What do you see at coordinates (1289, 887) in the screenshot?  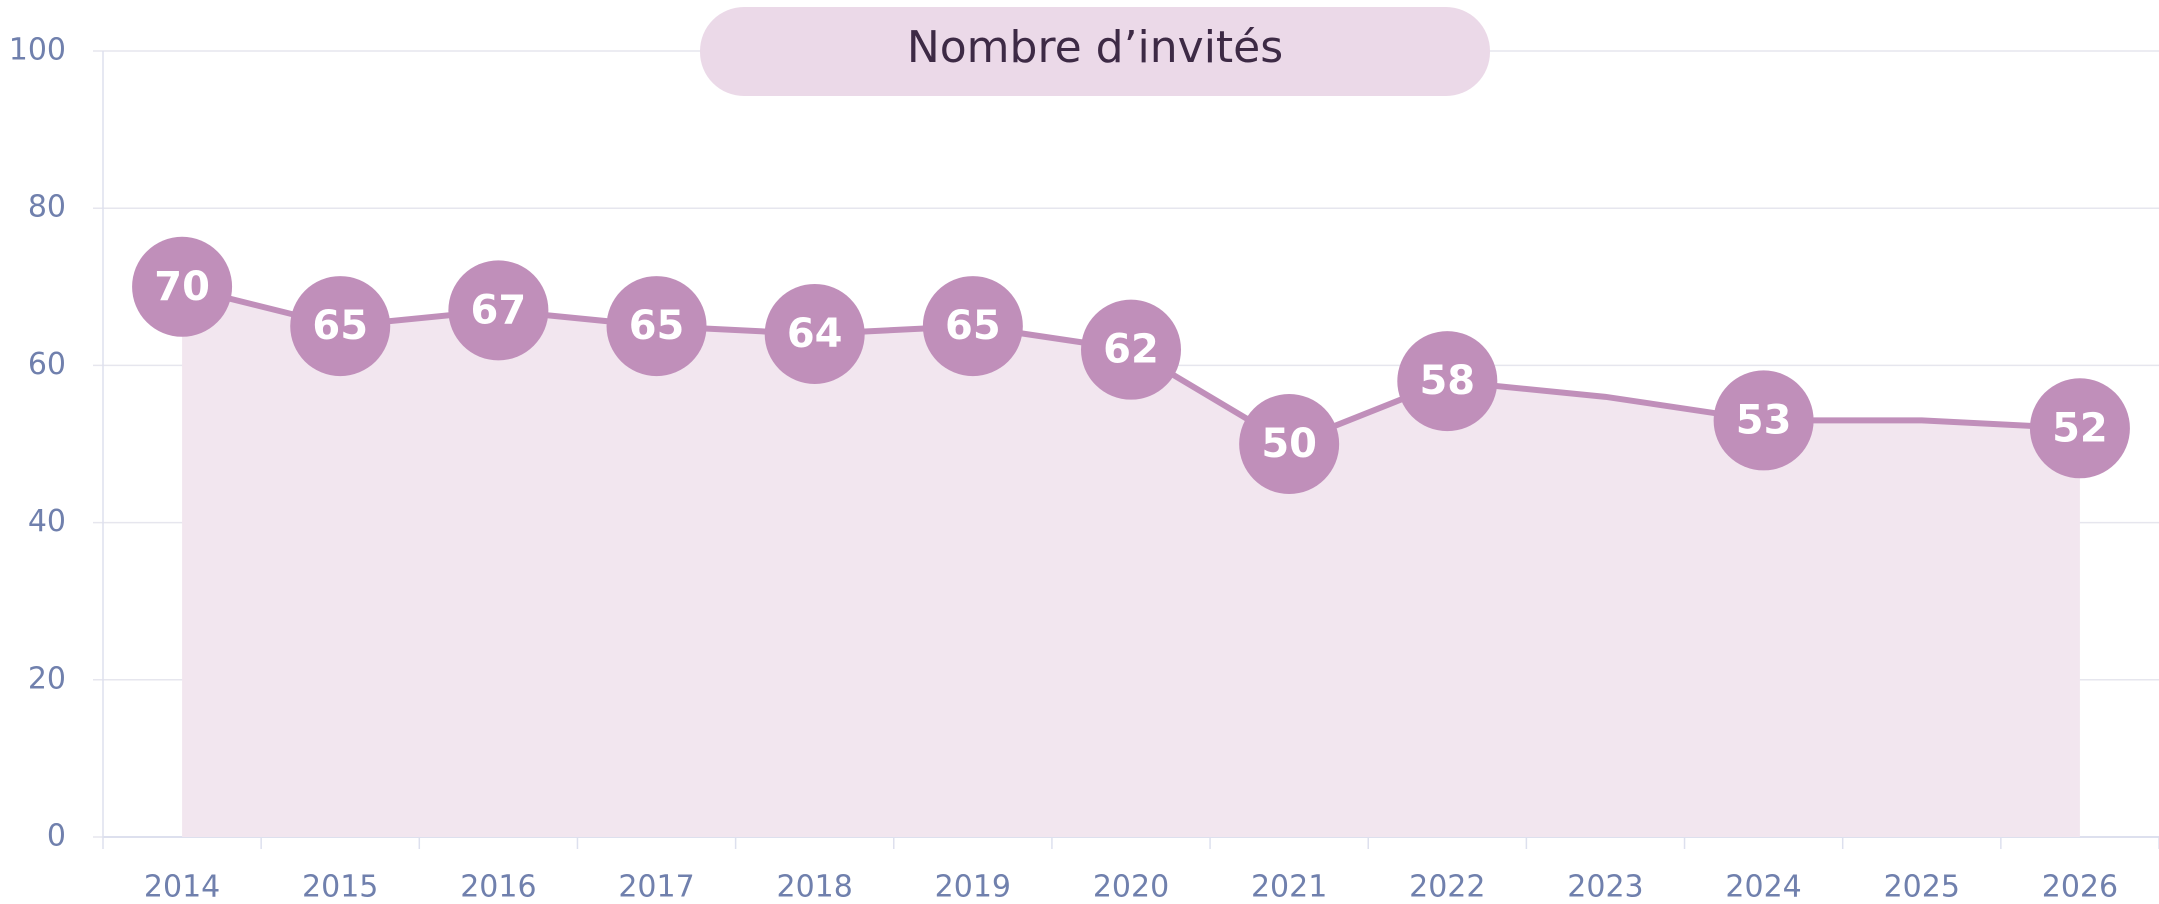 I see `x-tick-label: 2021` at bounding box center [1289, 887].